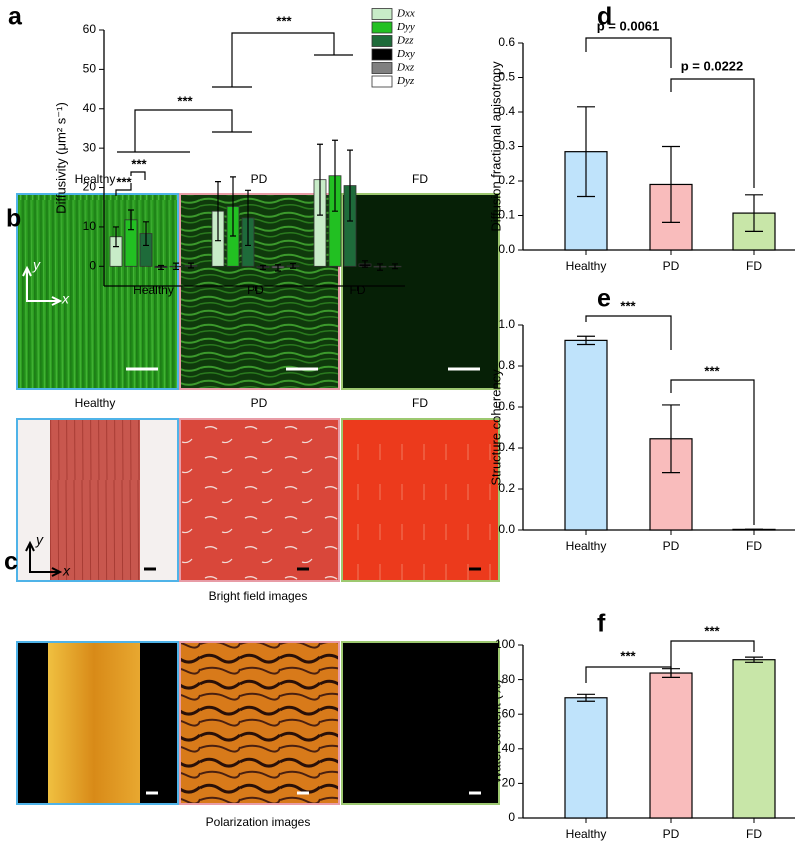 The image size is (798, 859). Describe the element at coordinates (36, 265) in the screenshot. I see `axis-letter: y` at that location.